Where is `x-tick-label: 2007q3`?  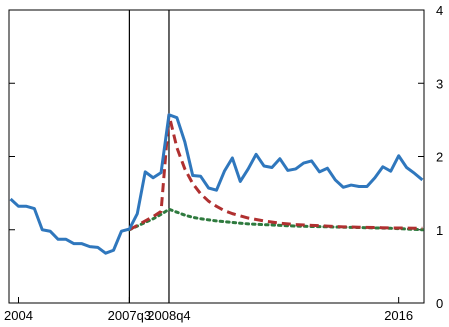 x-tick-label: 2007q3 is located at coordinates (129, 315).